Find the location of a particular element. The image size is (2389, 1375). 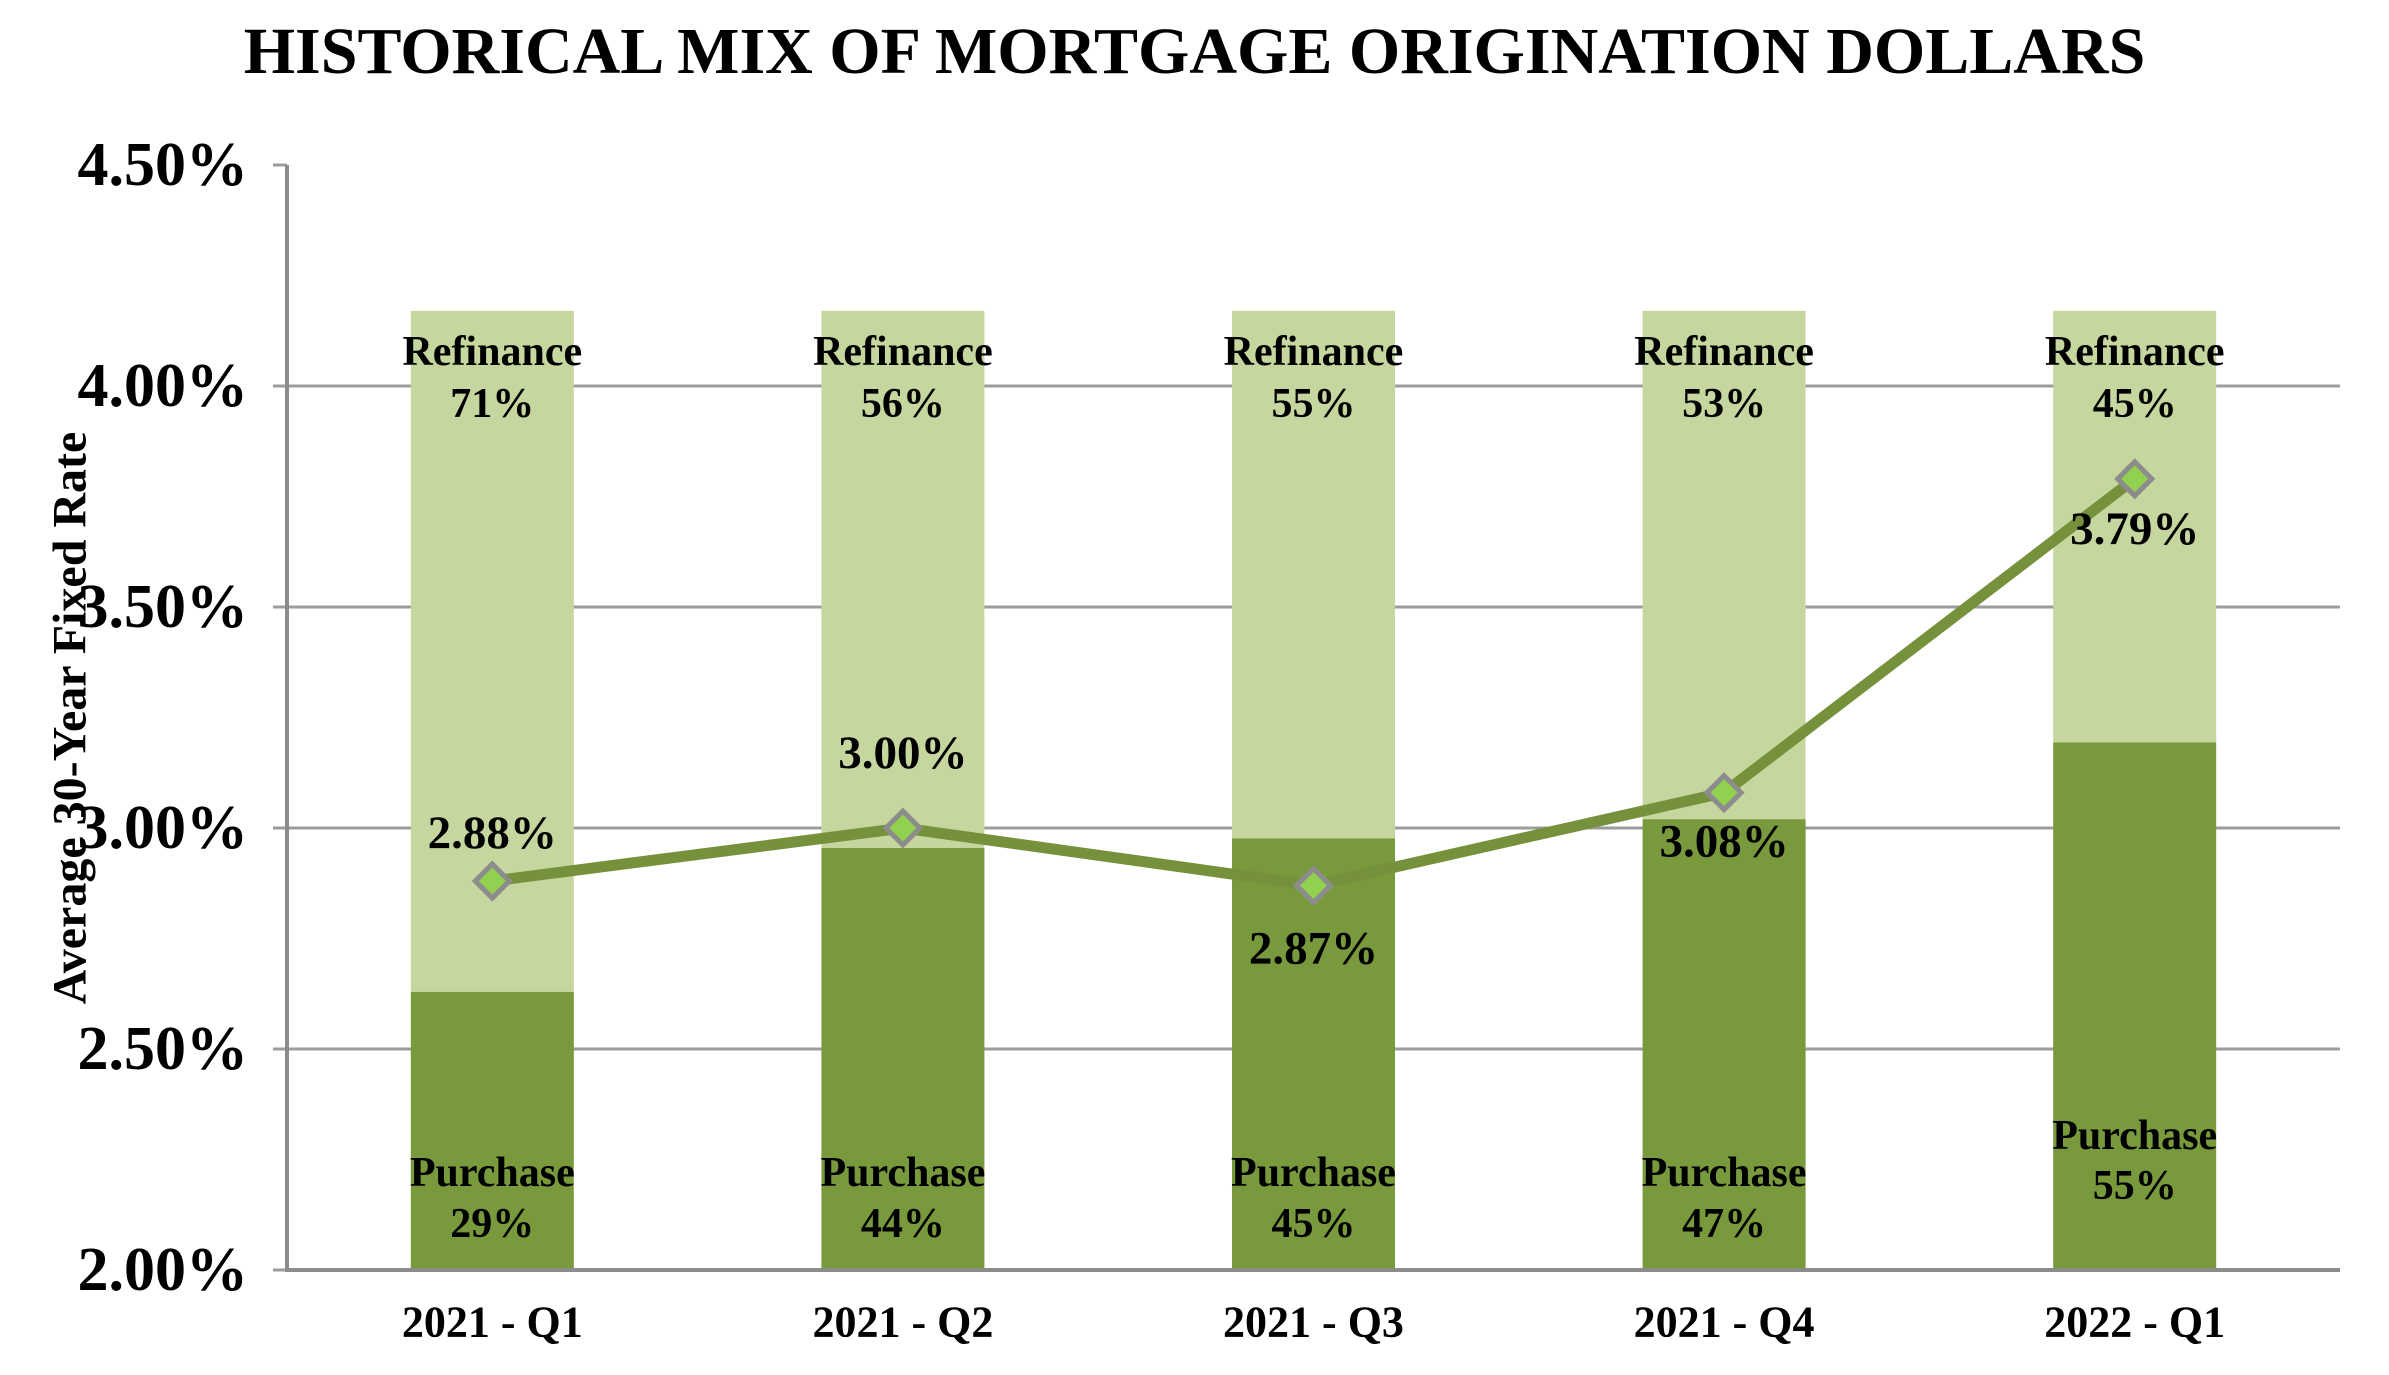

y-axis-title: Average 30-Year Fixed Rate is located at coordinates (70, 718).